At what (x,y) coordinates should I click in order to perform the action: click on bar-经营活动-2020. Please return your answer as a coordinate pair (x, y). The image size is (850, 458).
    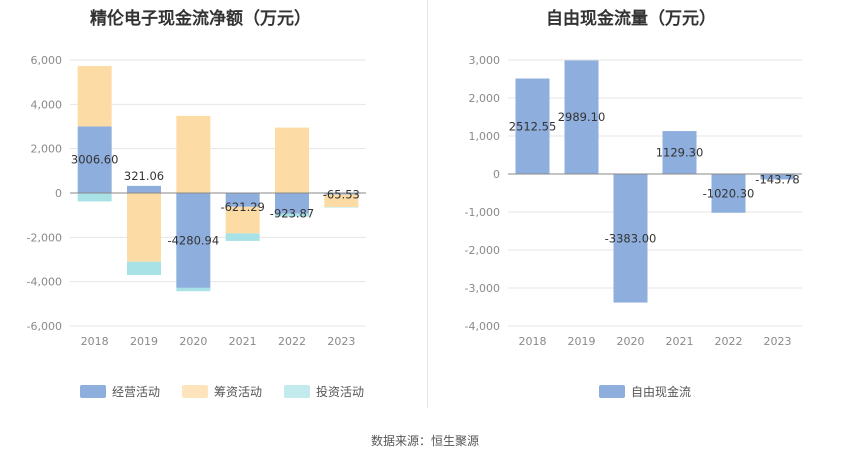
    Looking at the image, I should click on (193, 240).